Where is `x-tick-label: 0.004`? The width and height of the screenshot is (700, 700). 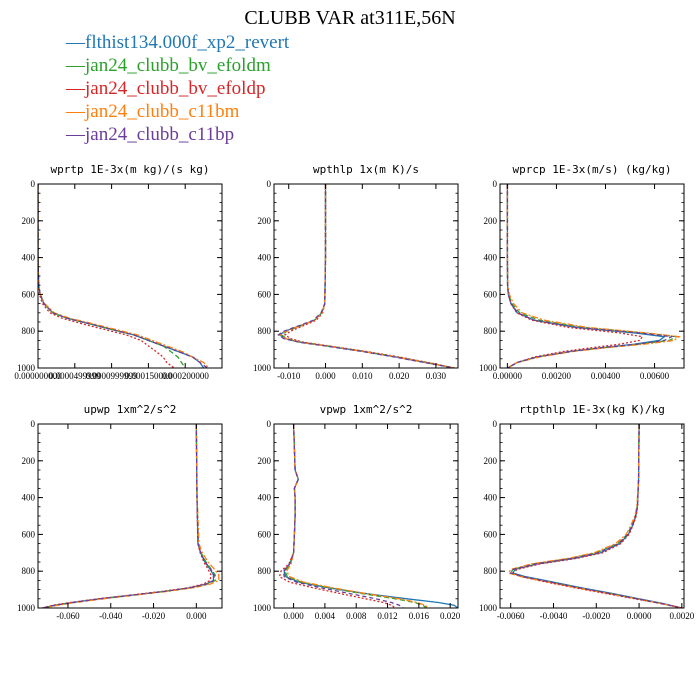
x-tick-label: 0.004 is located at coordinates (325, 616).